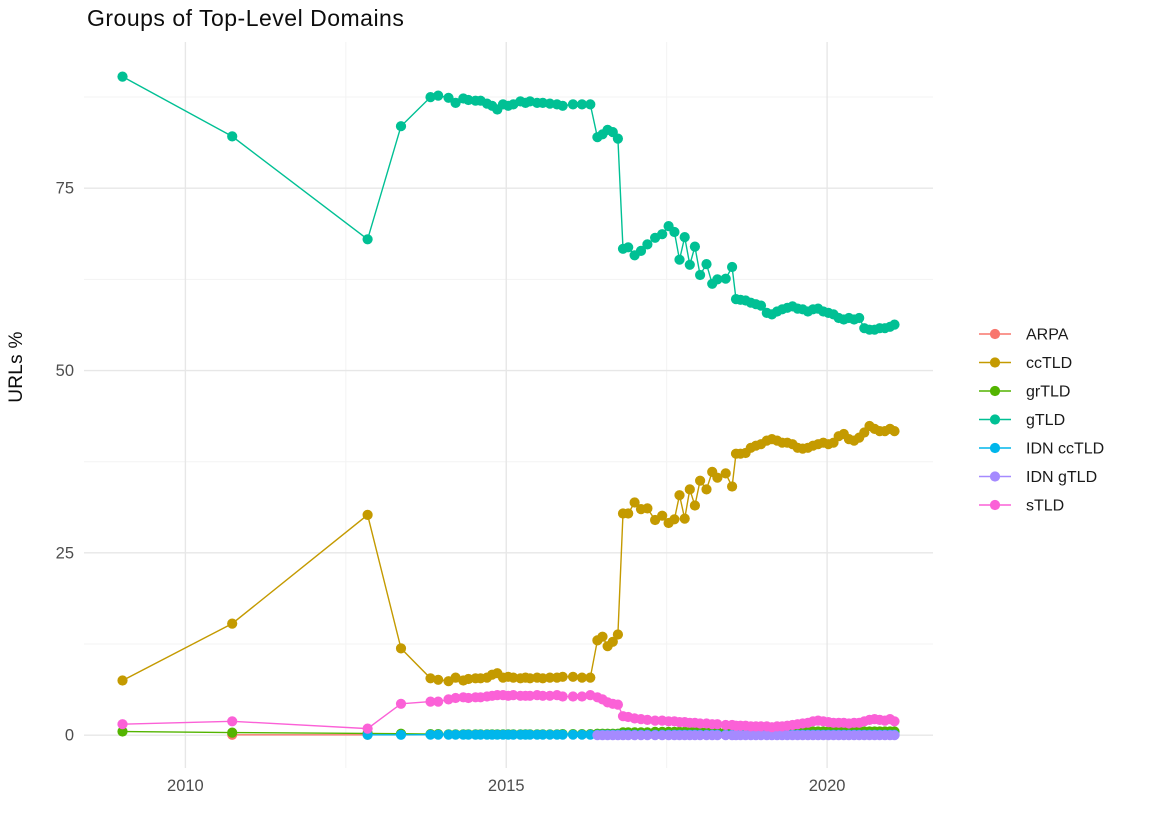  I want to click on legend-item-cctld: ccTLD, so click(1025, 363).